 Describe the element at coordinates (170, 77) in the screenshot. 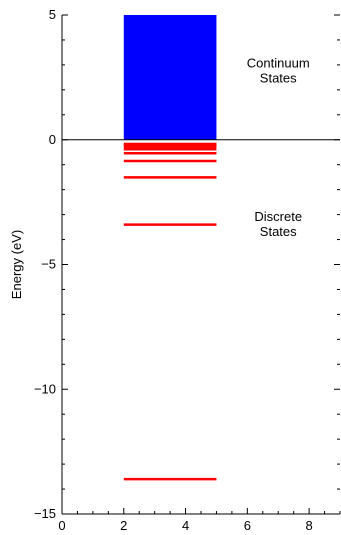

I see `continuum-band` at that location.